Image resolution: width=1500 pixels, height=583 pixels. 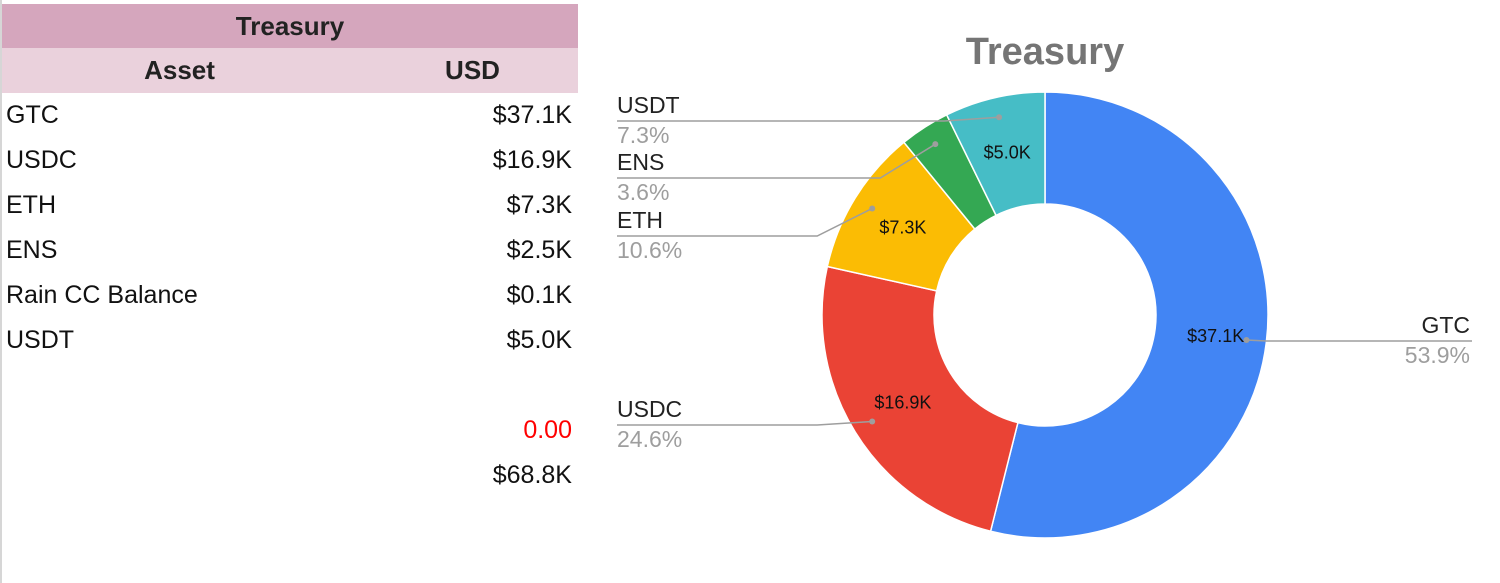 What do you see at coordinates (745, 222) in the screenshot?
I see `leader-line-eth` at bounding box center [745, 222].